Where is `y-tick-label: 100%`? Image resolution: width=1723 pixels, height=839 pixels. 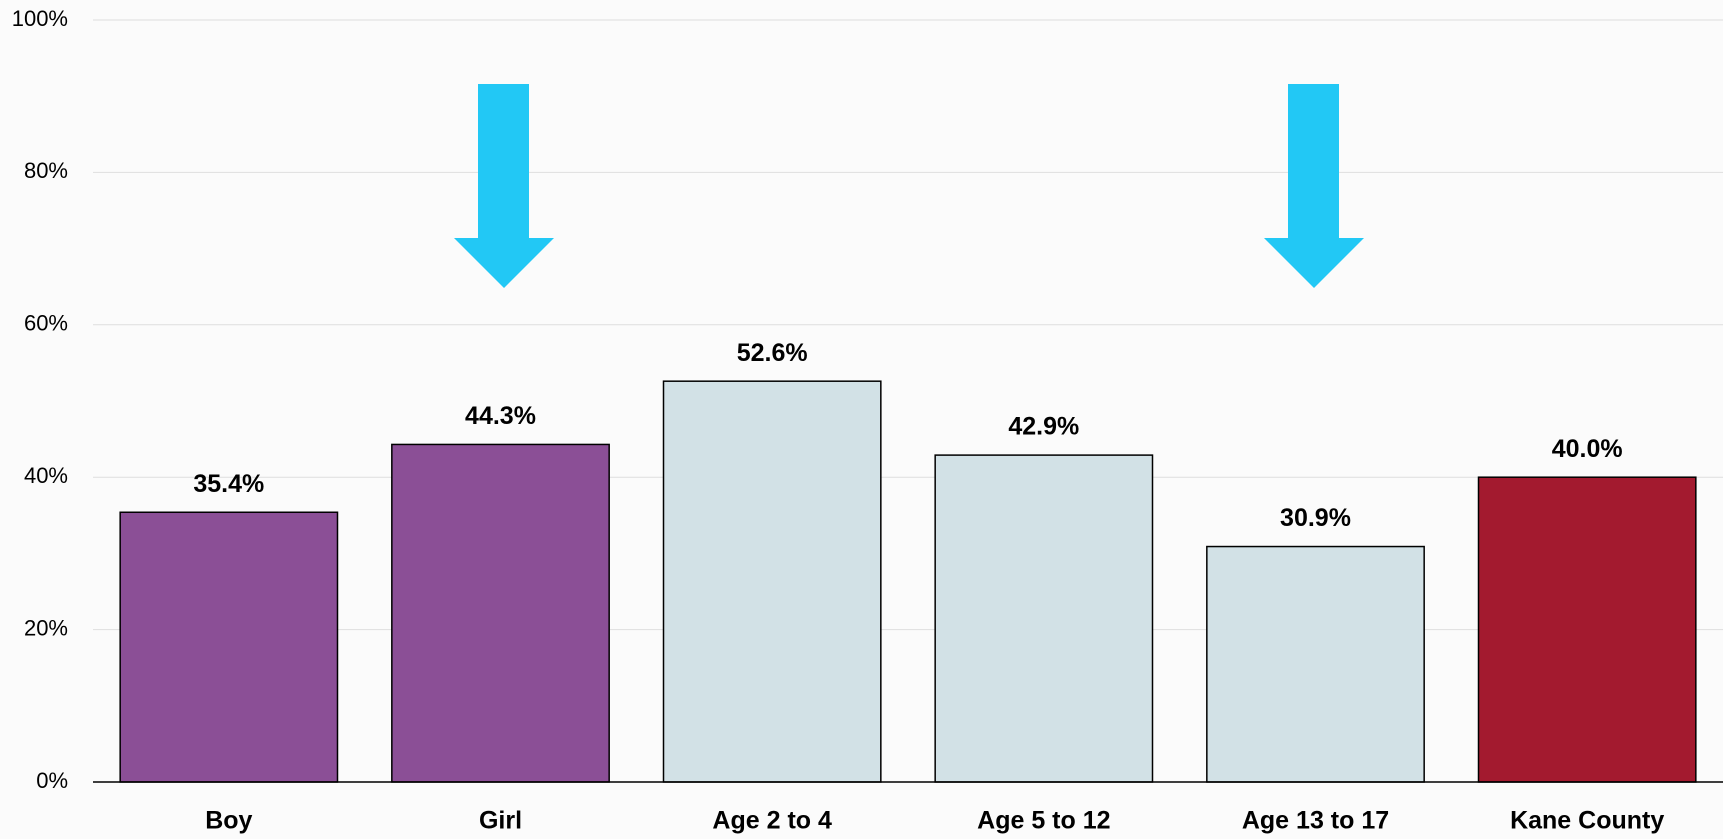 y-tick-label: 100% is located at coordinates (40, 18).